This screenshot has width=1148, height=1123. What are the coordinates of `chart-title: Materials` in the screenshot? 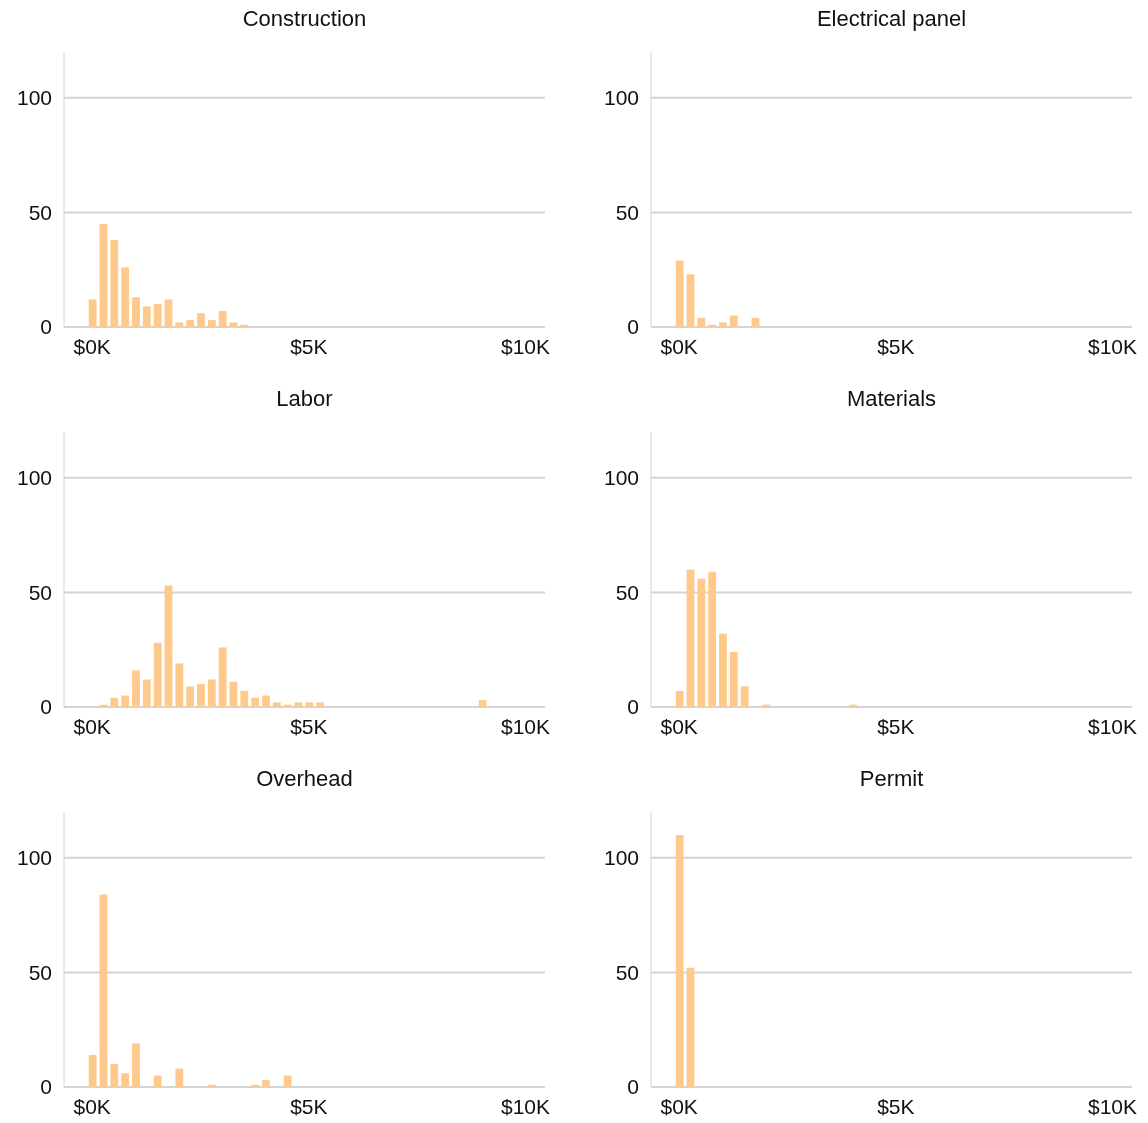 It's located at (891, 399).